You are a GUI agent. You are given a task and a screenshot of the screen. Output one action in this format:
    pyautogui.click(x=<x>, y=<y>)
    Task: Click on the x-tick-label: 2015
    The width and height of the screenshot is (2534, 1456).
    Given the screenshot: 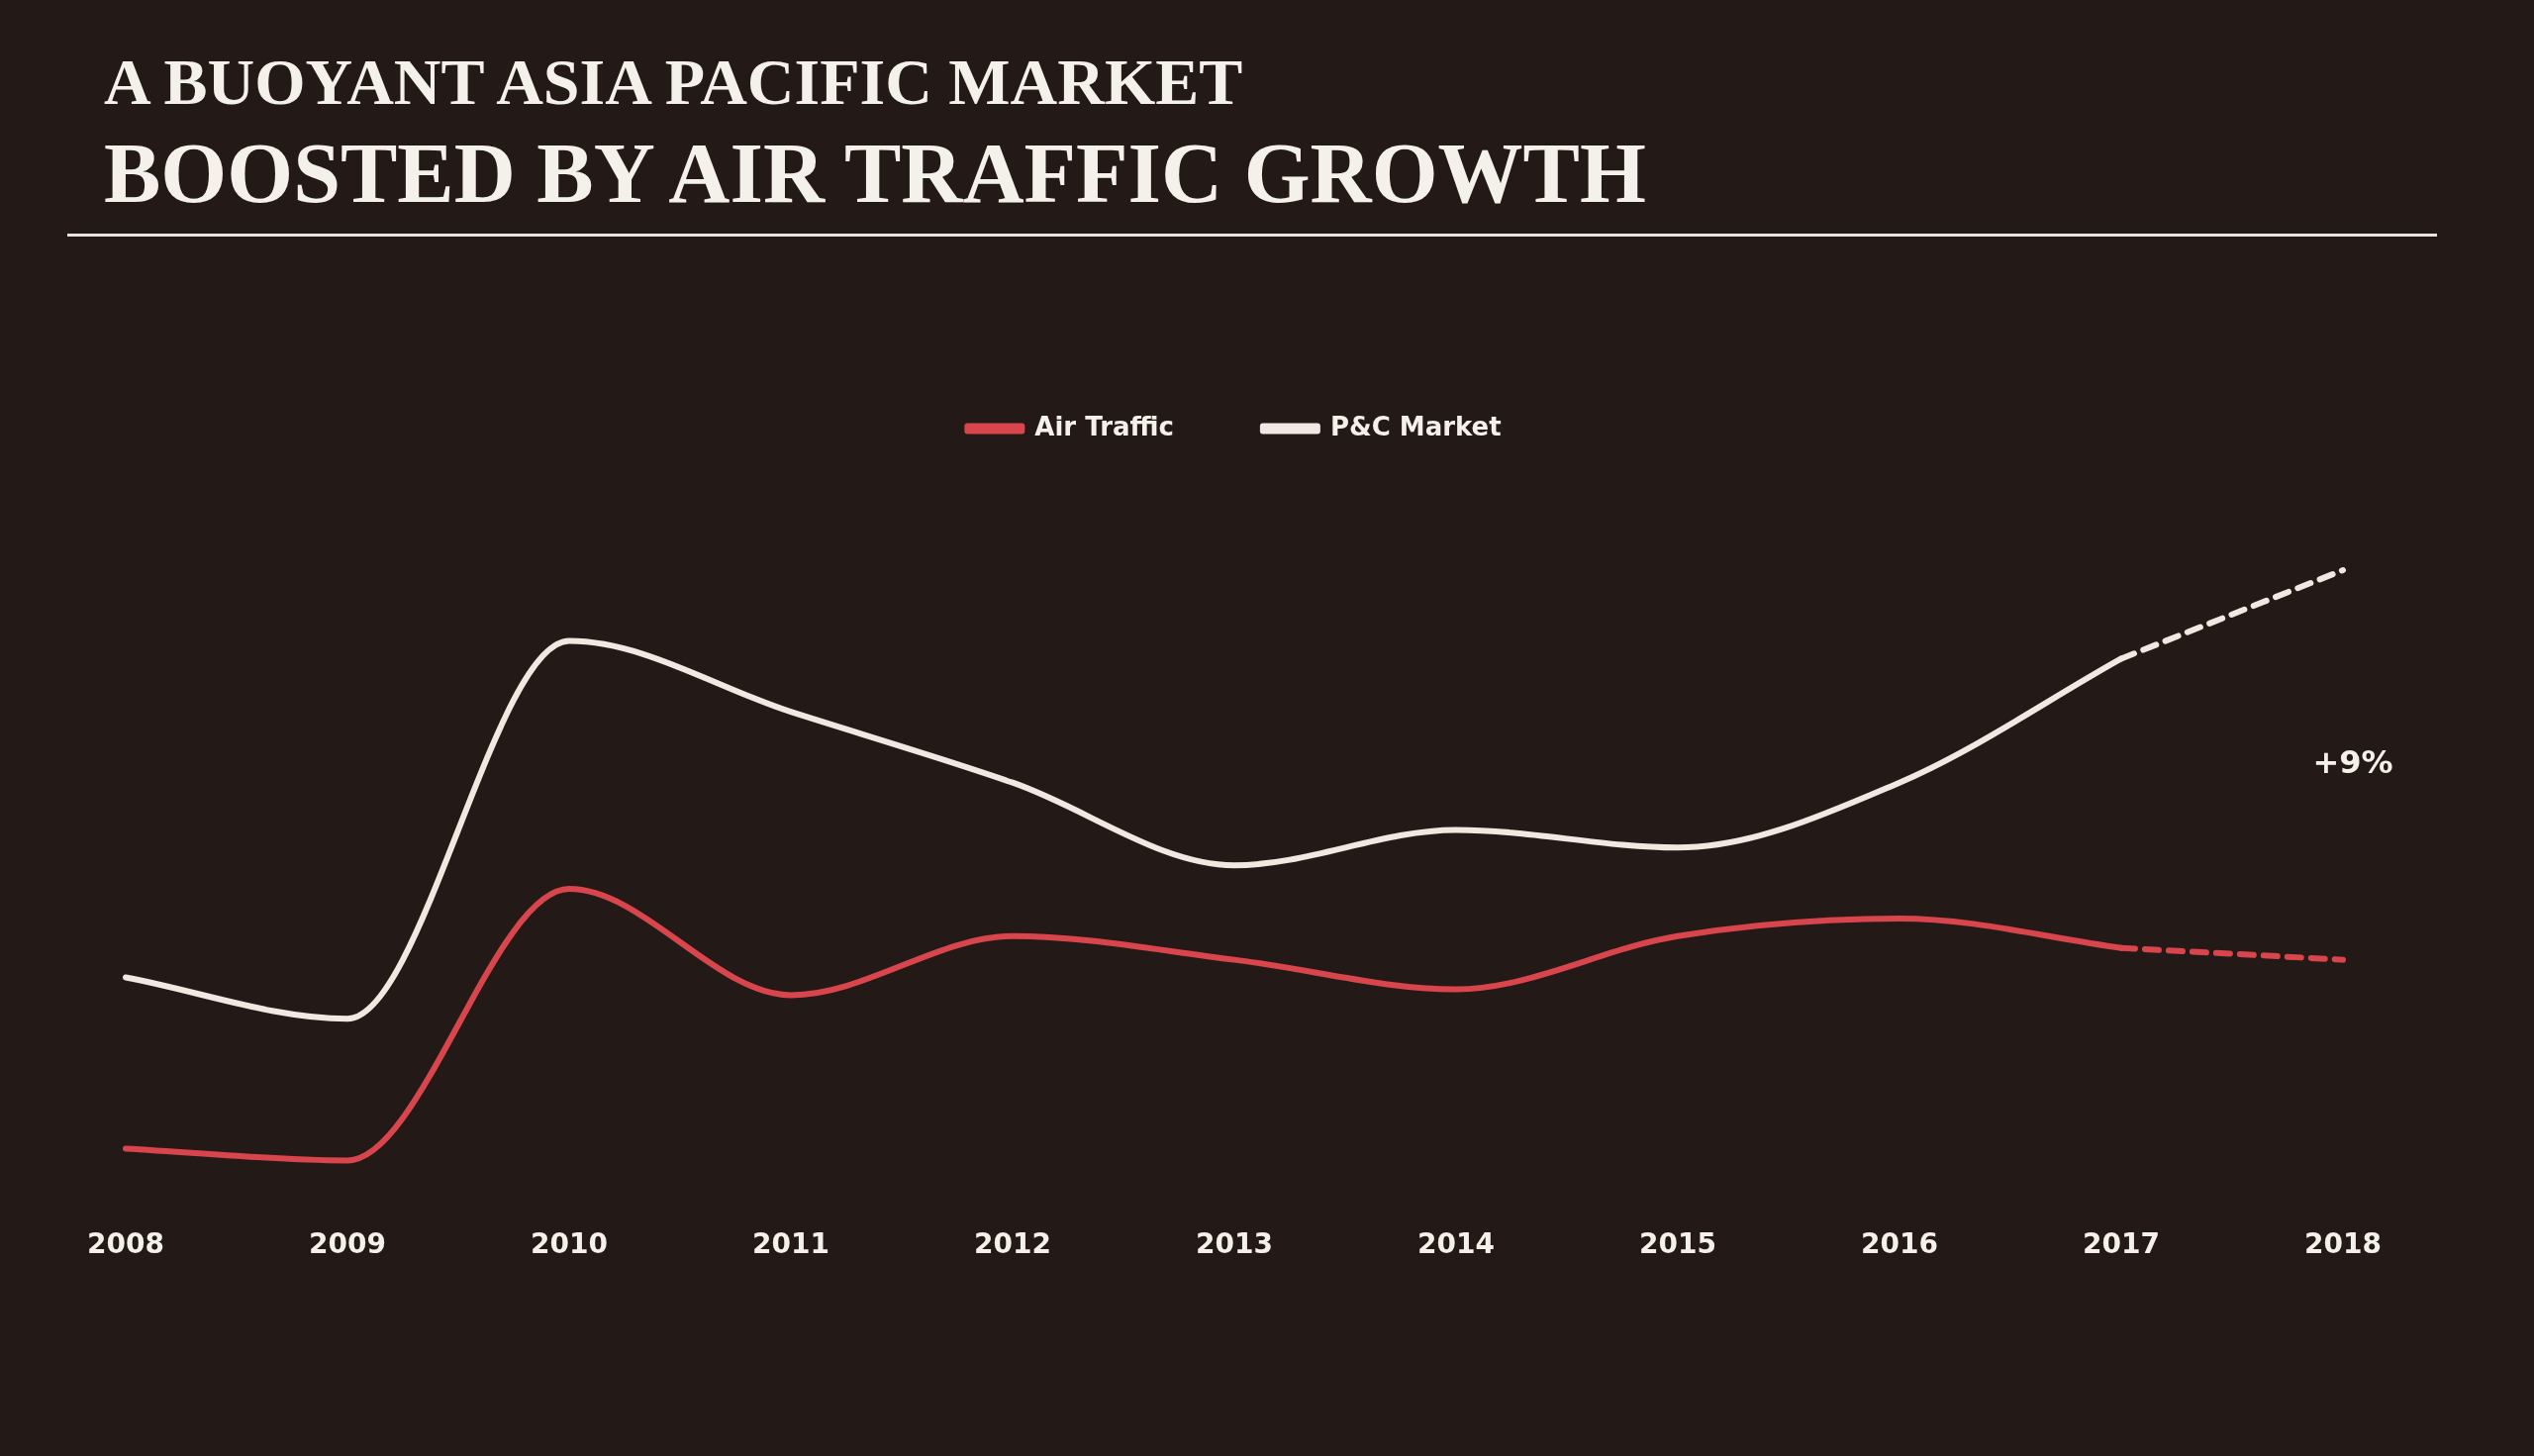 What is the action you would take?
    pyautogui.click(x=1677, y=1244)
    